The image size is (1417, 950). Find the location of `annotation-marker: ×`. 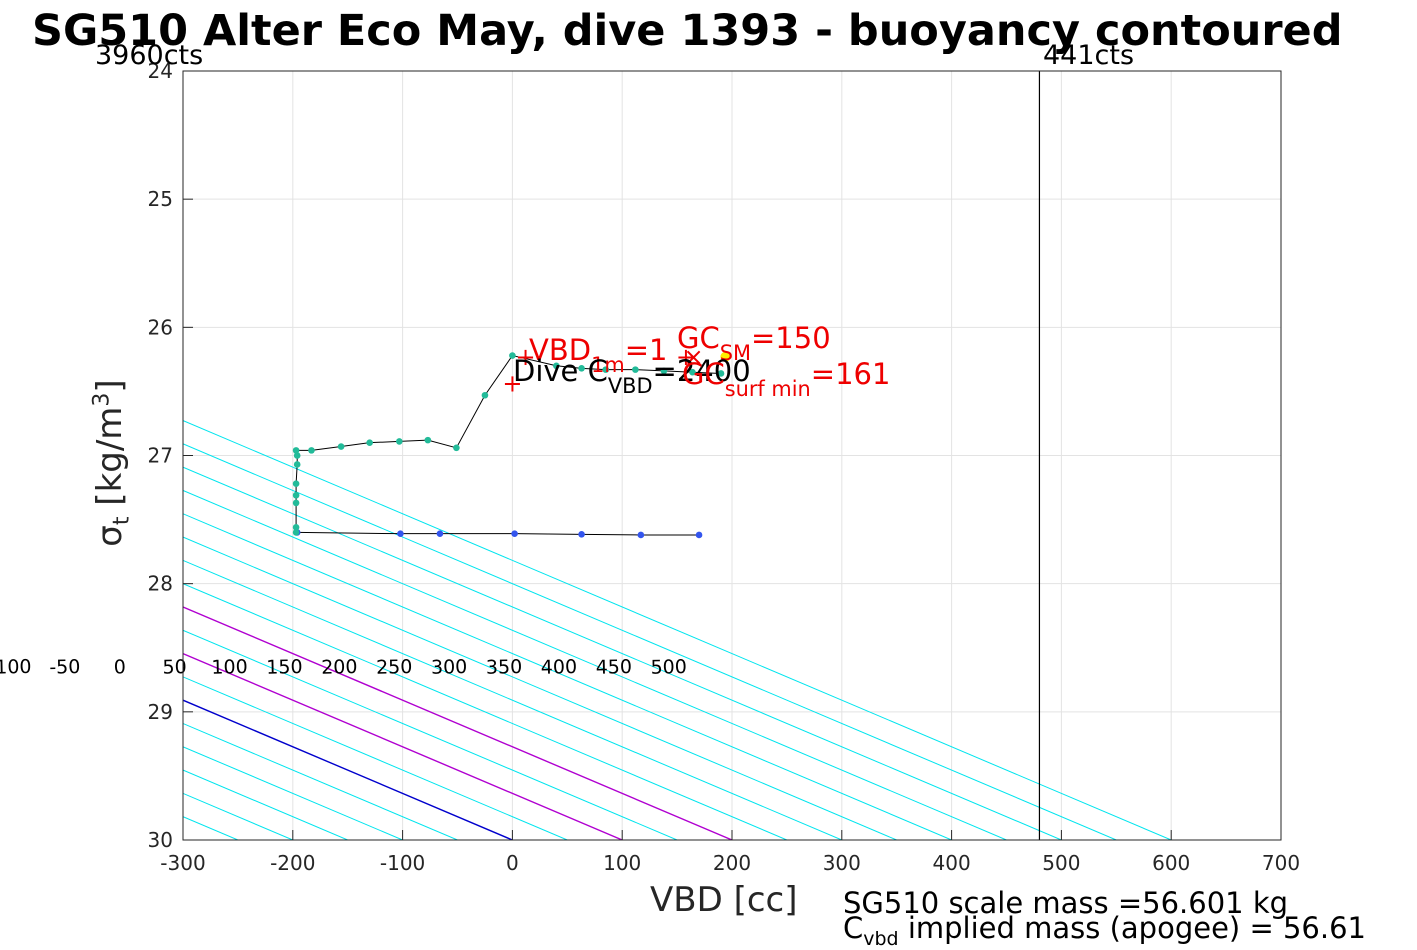

annotation-marker: × is located at coordinates (694, 357).